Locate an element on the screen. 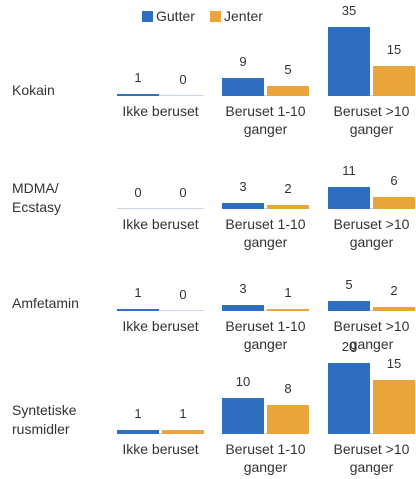 The image size is (416, 479). legend-label: Jenter is located at coordinates (243, 16).